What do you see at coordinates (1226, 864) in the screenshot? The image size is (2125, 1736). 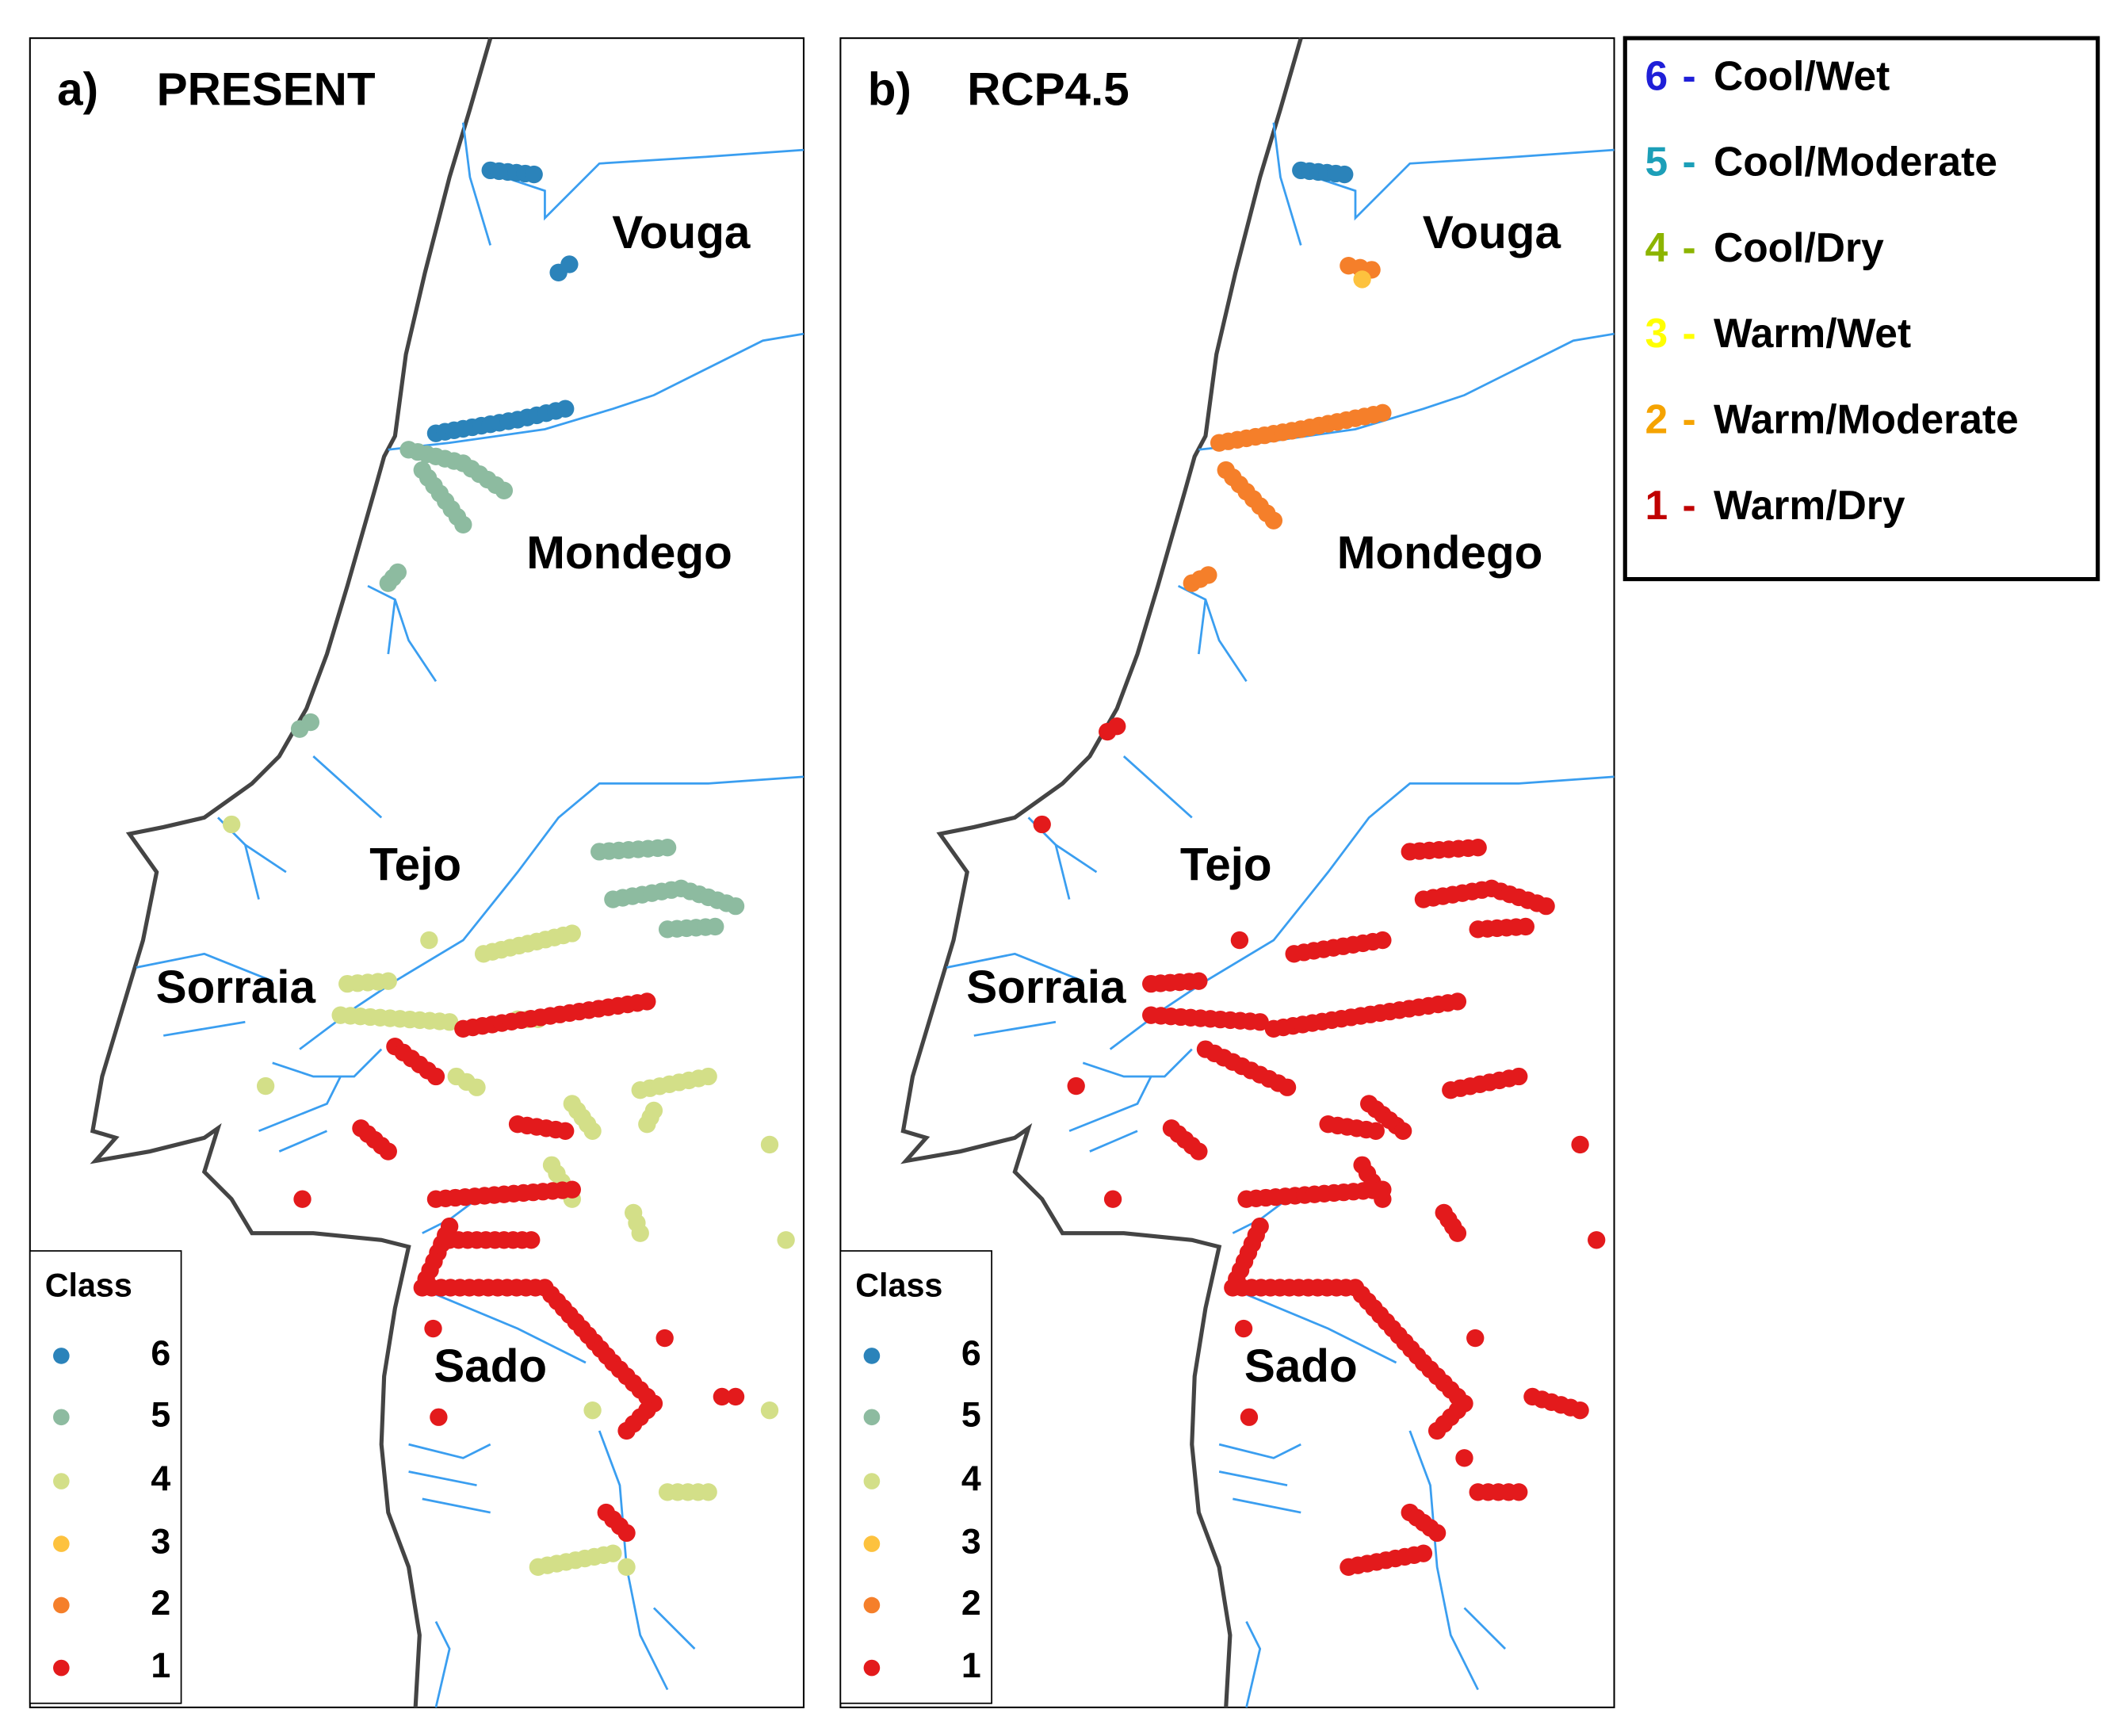 I see `region-label: Tejo` at bounding box center [1226, 864].